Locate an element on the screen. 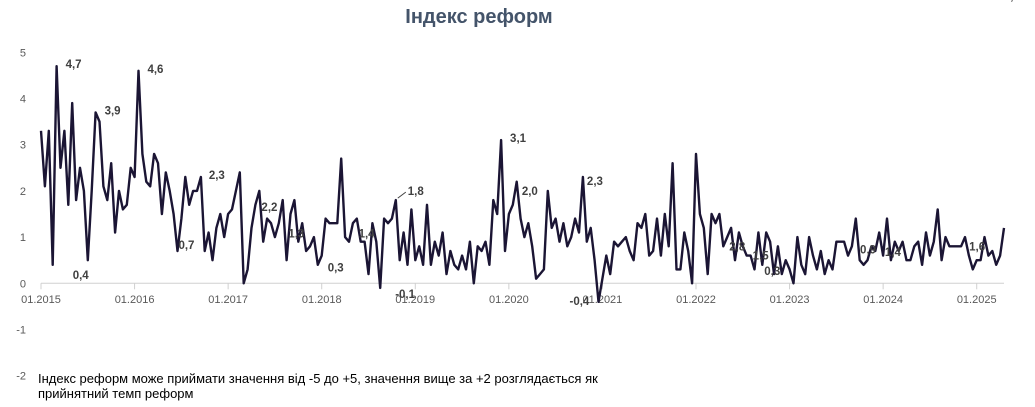  data-label: 1,2 is located at coordinates (1034, 1).